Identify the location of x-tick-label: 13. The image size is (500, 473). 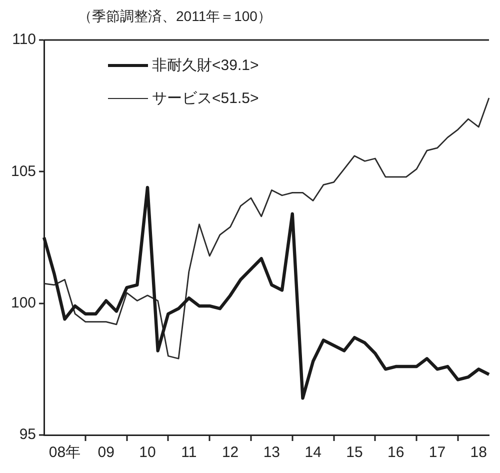
(271, 453).